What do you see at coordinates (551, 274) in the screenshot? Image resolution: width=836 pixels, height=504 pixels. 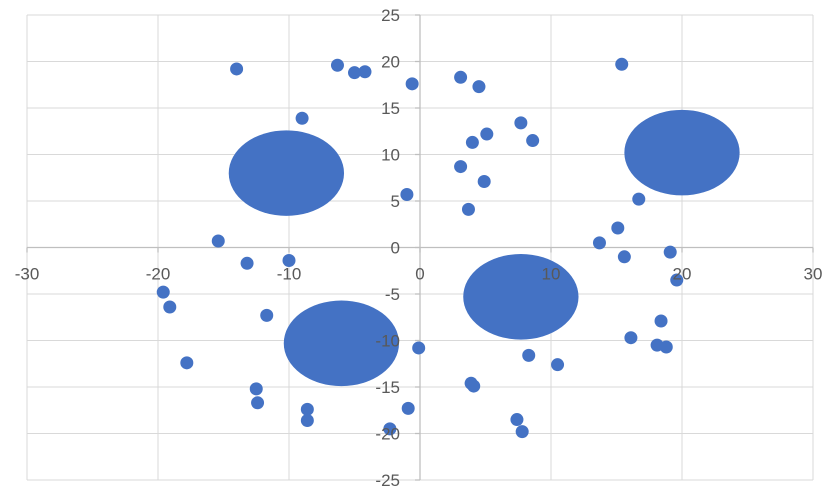 I see `x-tick-label: 10` at bounding box center [551, 274].